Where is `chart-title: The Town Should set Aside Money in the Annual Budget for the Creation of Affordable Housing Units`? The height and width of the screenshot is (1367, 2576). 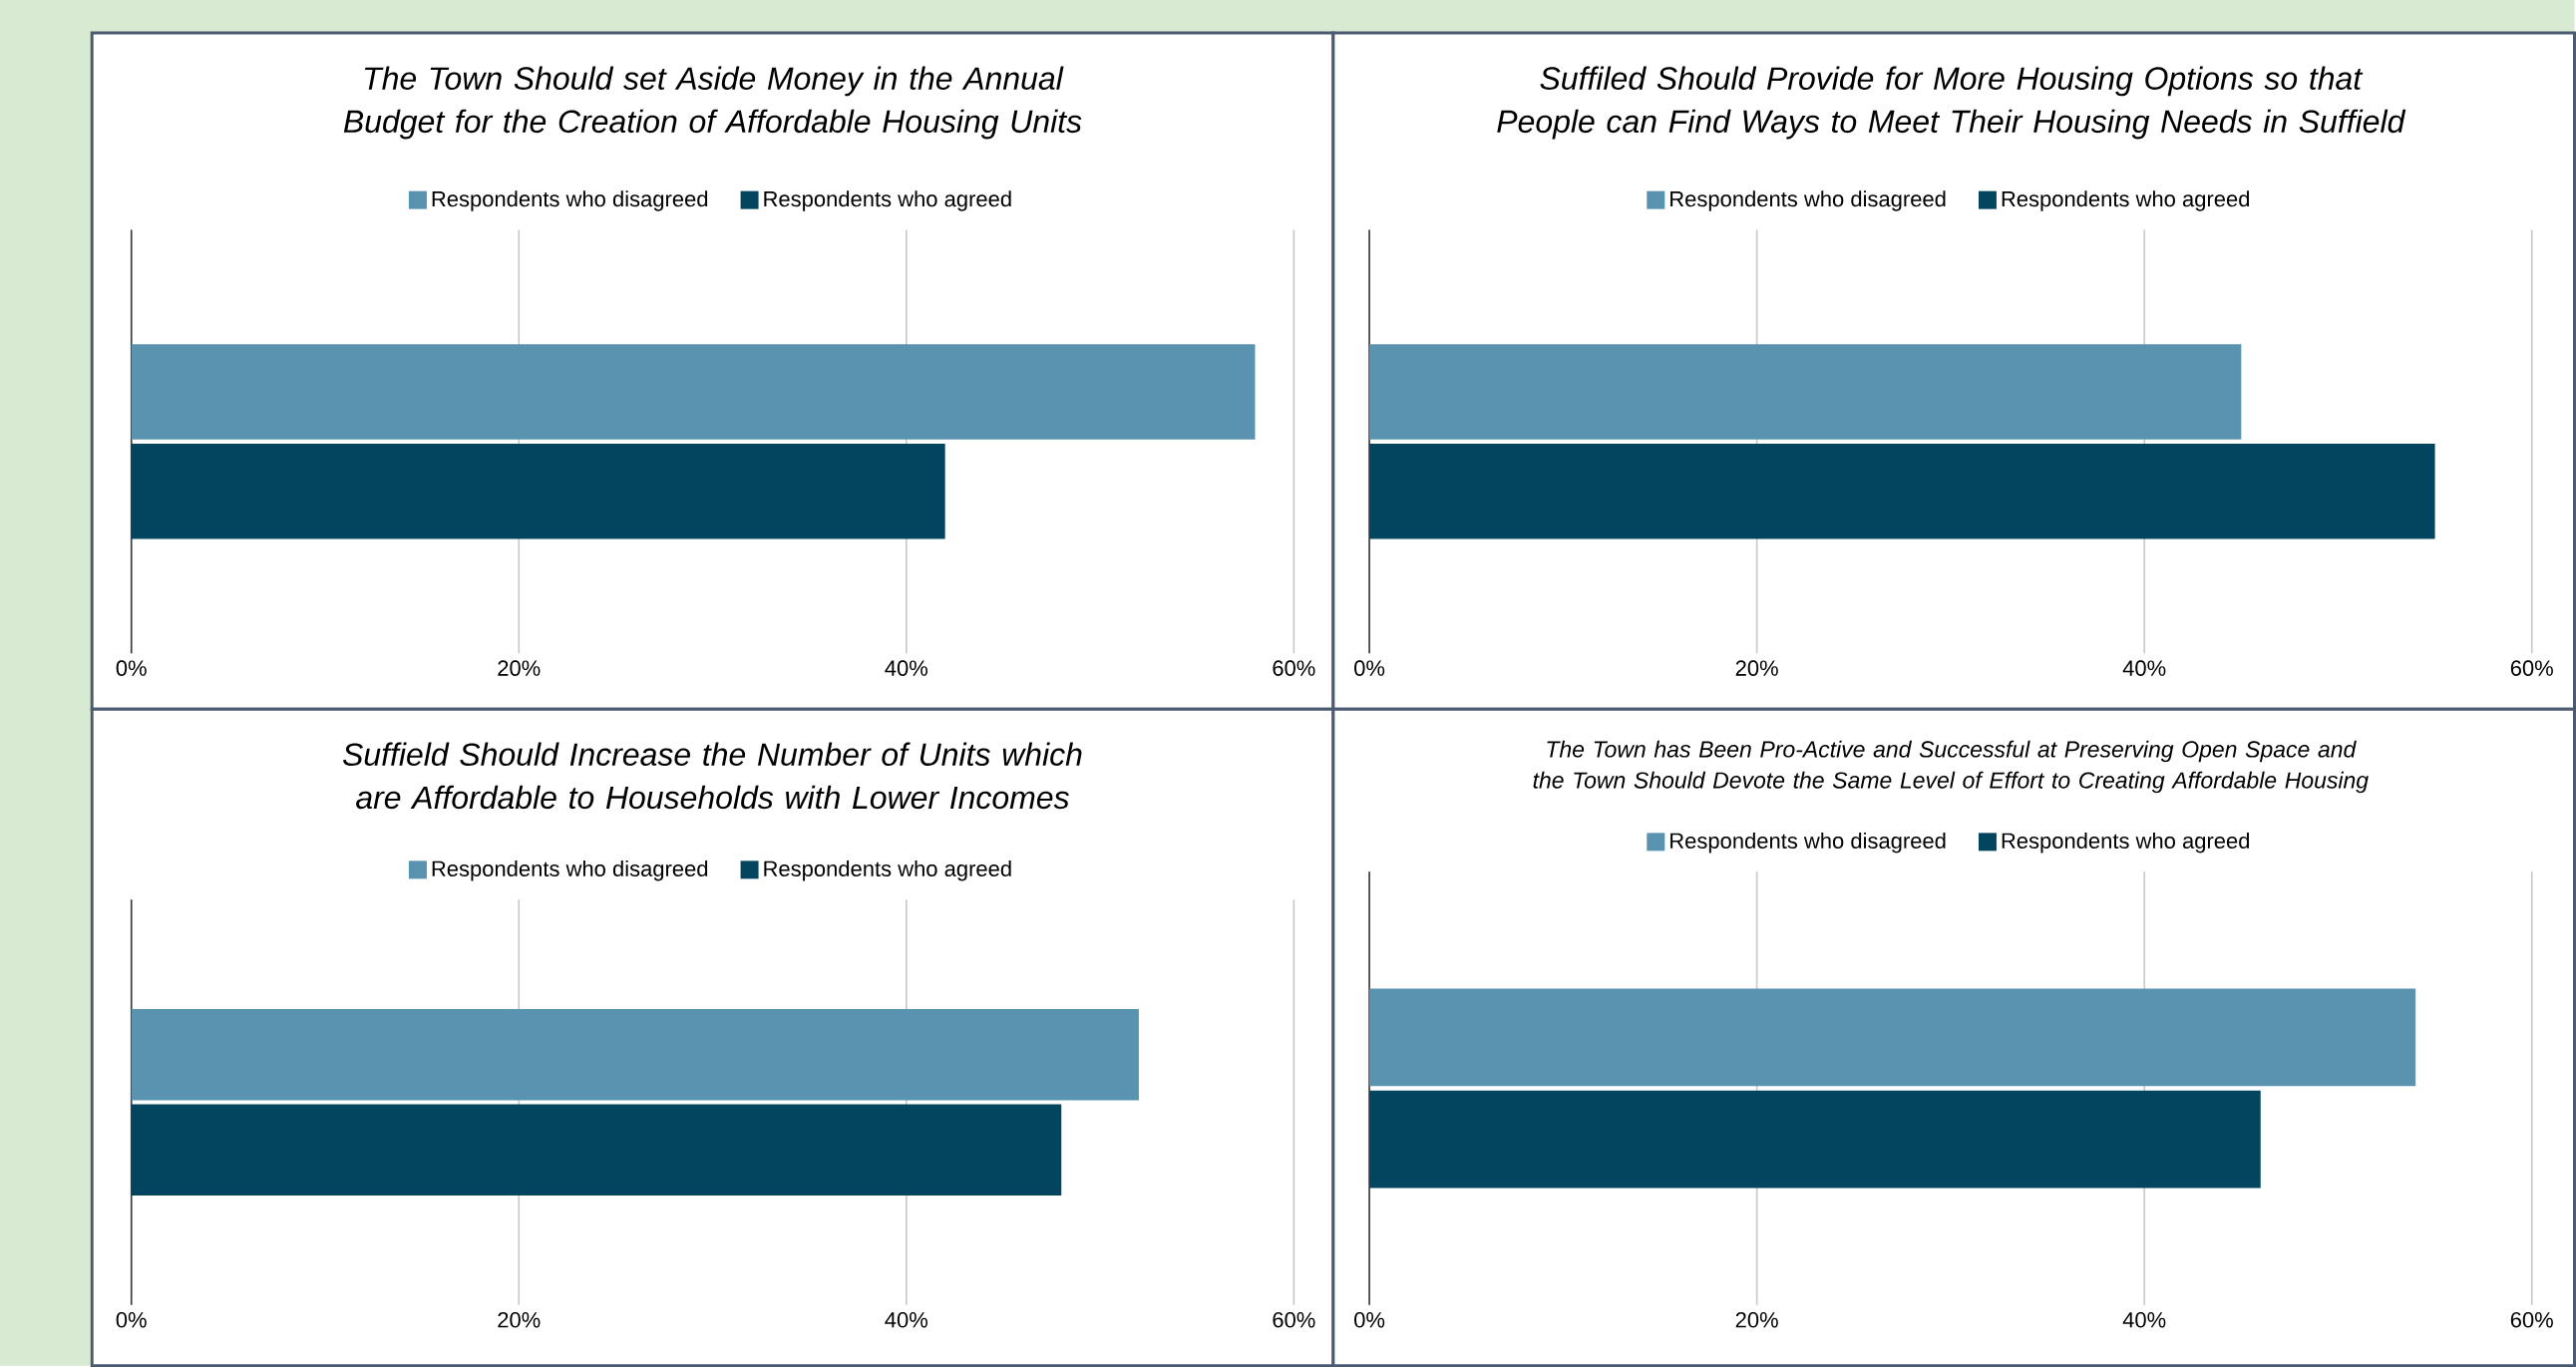 chart-title: The Town Should set Aside Money in the Annual Budget for the Creation of Affordable Housing Units is located at coordinates (712, 103).